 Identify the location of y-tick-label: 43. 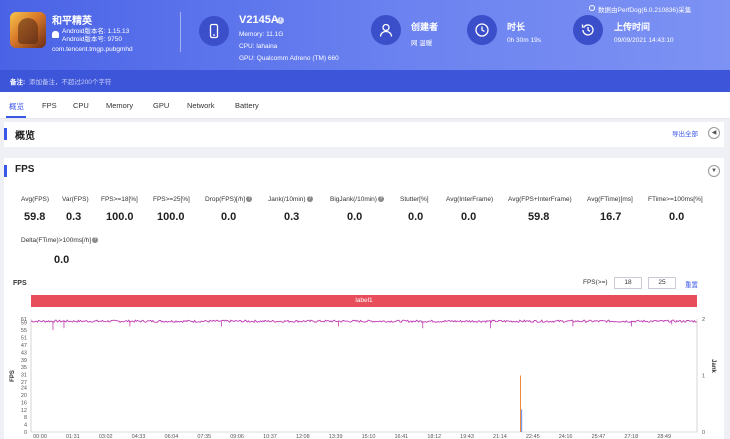
(24, 353).